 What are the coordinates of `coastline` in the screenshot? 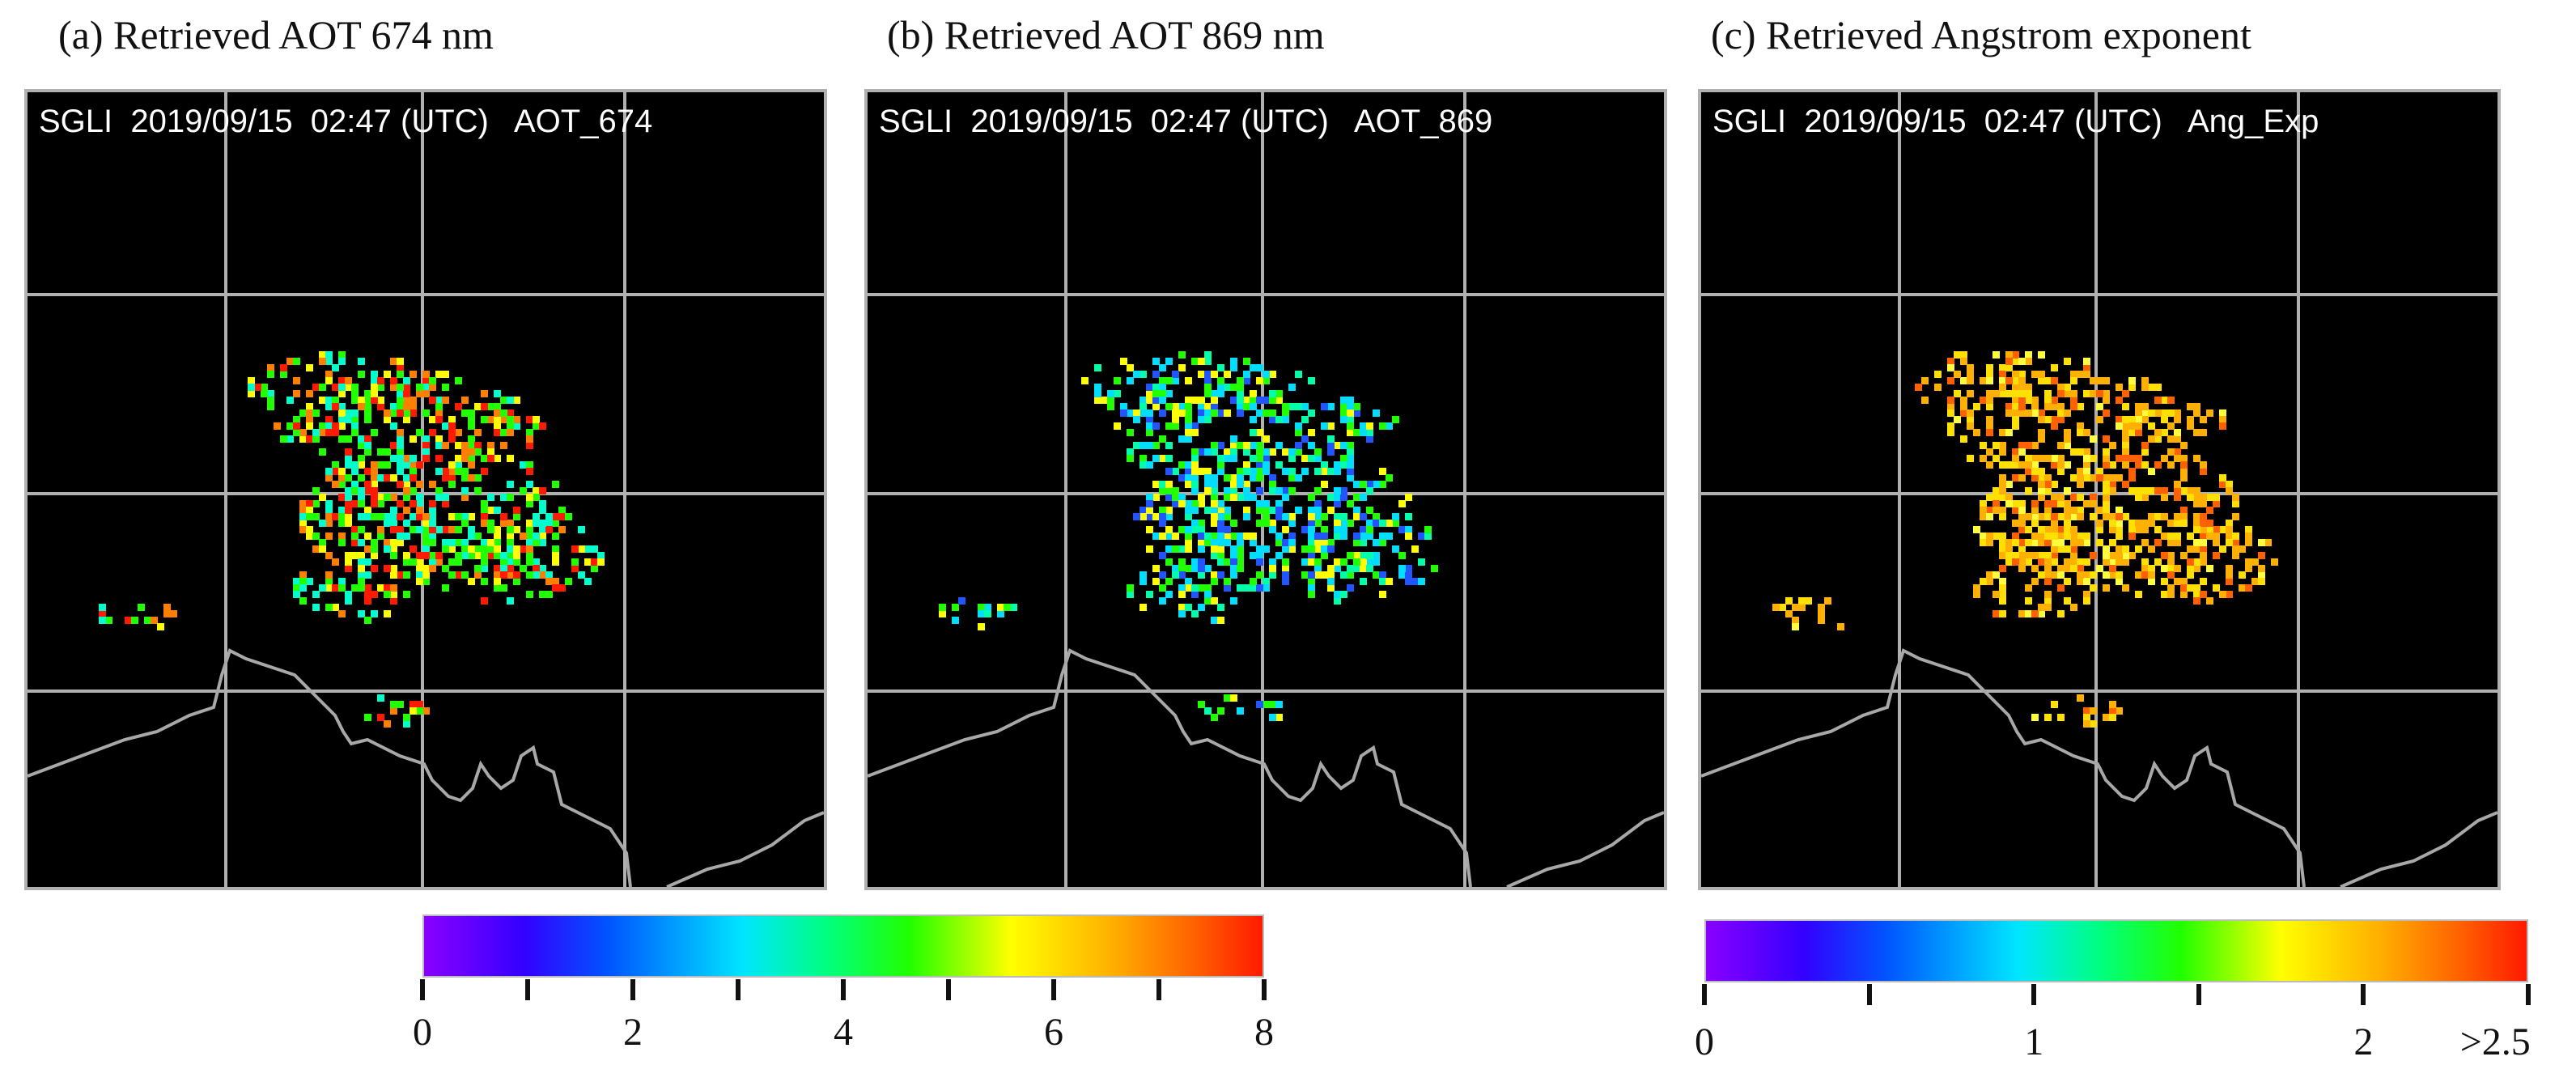 It's located at (1266, 767).